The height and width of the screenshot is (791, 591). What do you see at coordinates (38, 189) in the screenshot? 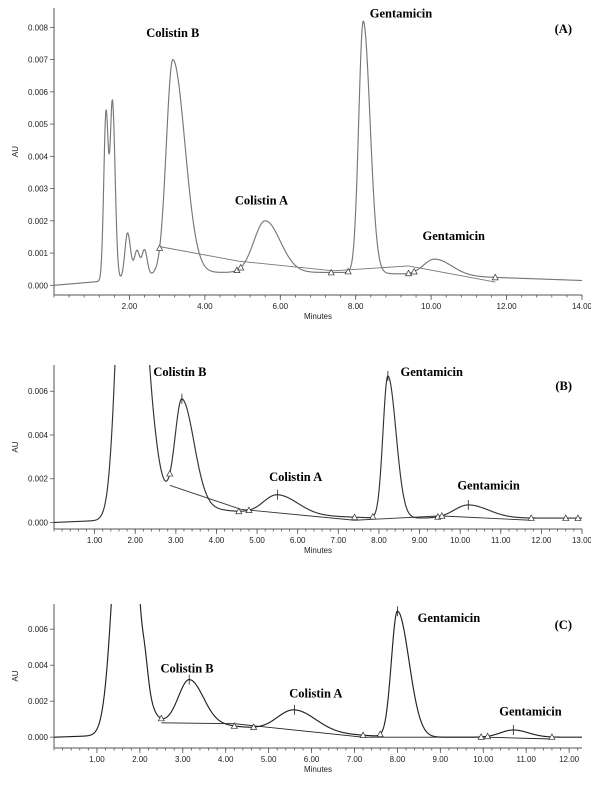
I see `y-tick-label: 0.003` at bounding box center [38, 189].